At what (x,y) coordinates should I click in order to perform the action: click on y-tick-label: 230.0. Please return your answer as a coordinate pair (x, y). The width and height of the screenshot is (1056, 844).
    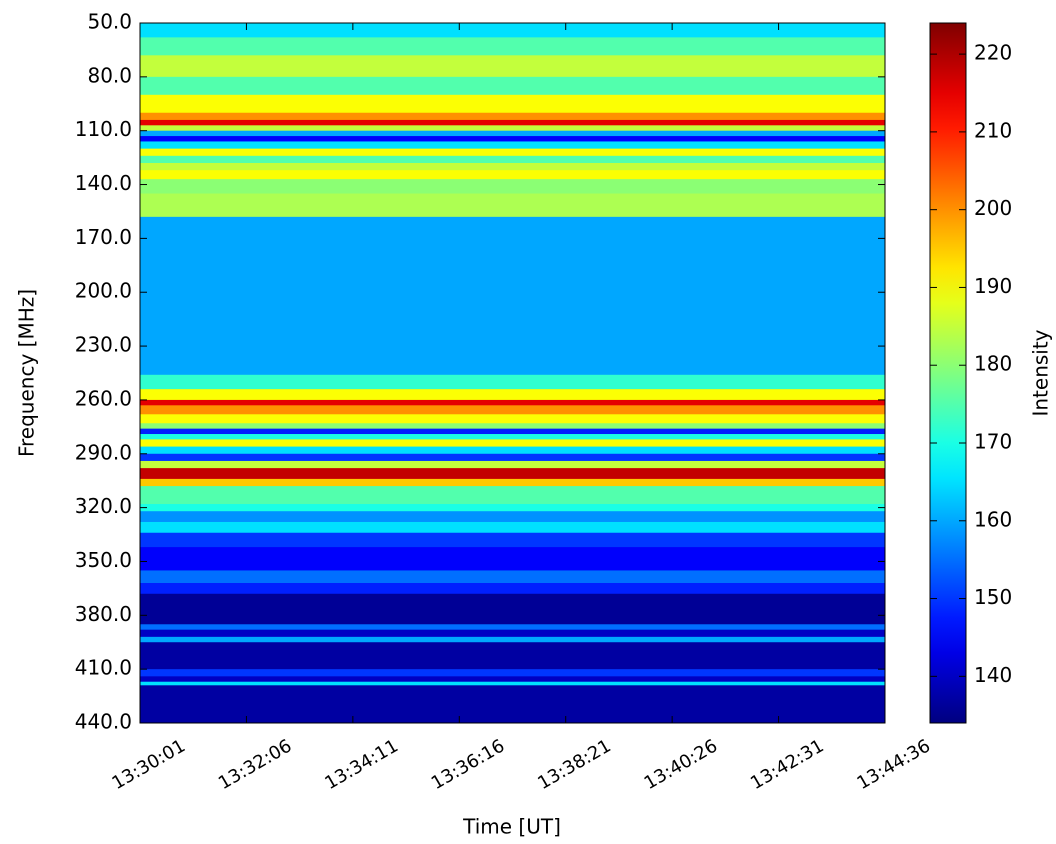
    Looking at the image, I should click on (103, 345).